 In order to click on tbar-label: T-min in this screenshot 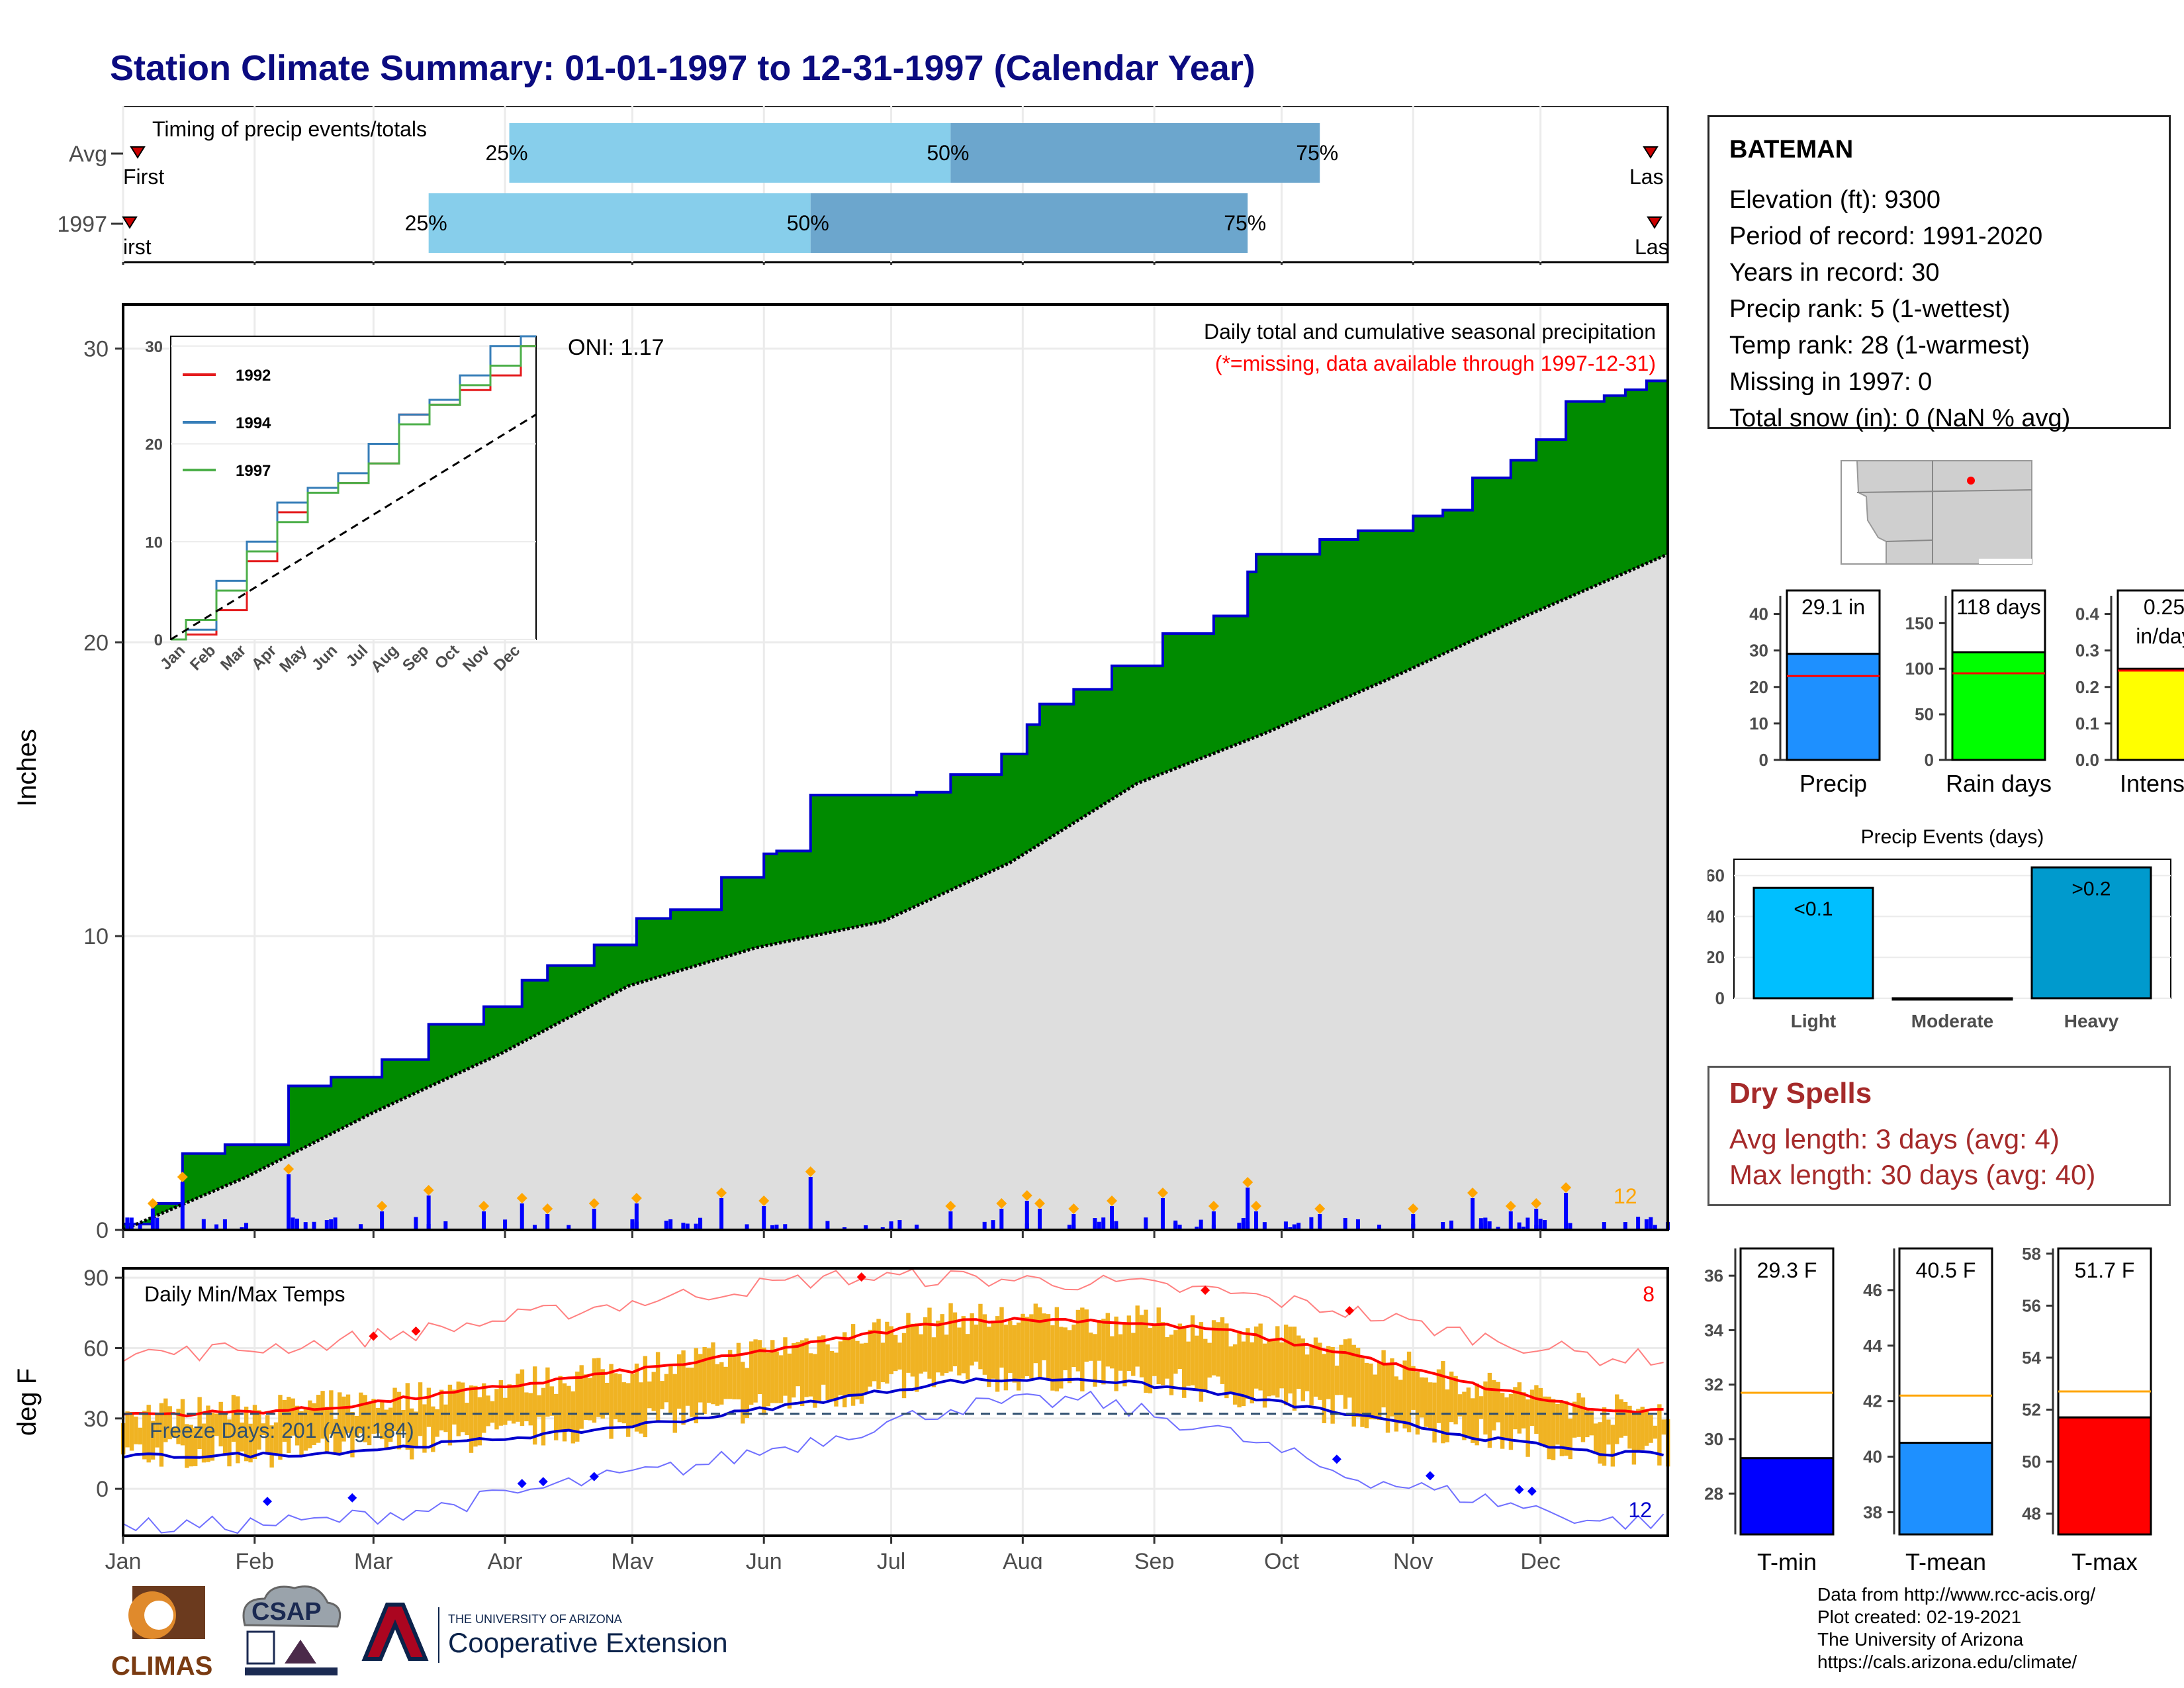, I will do `click(1787, 1561)`.